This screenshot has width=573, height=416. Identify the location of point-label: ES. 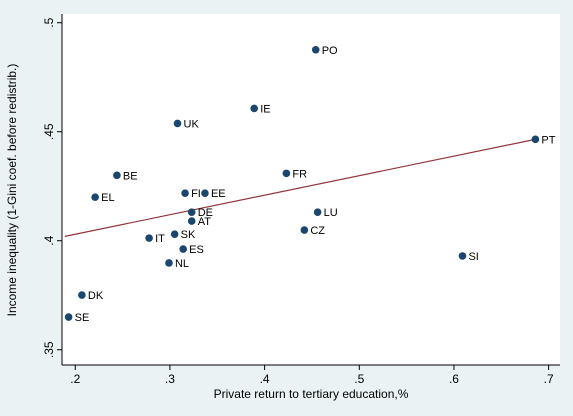
(196, 250).